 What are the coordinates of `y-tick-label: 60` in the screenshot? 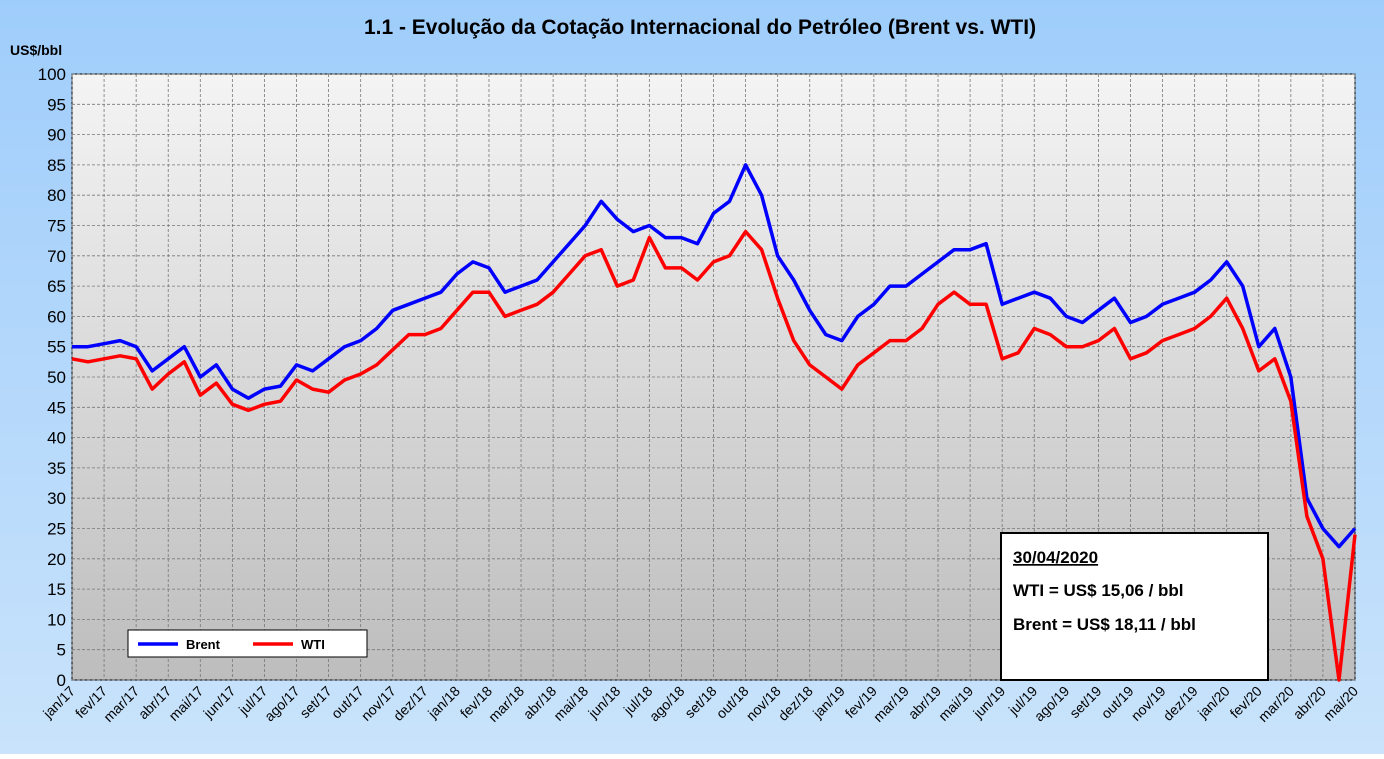 It's located at (56, 316).